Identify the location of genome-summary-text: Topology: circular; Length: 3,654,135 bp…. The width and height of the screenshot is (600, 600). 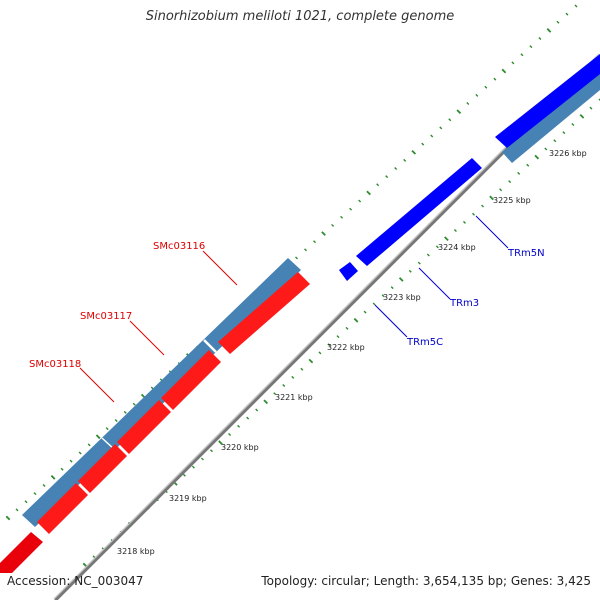
(426, 581).